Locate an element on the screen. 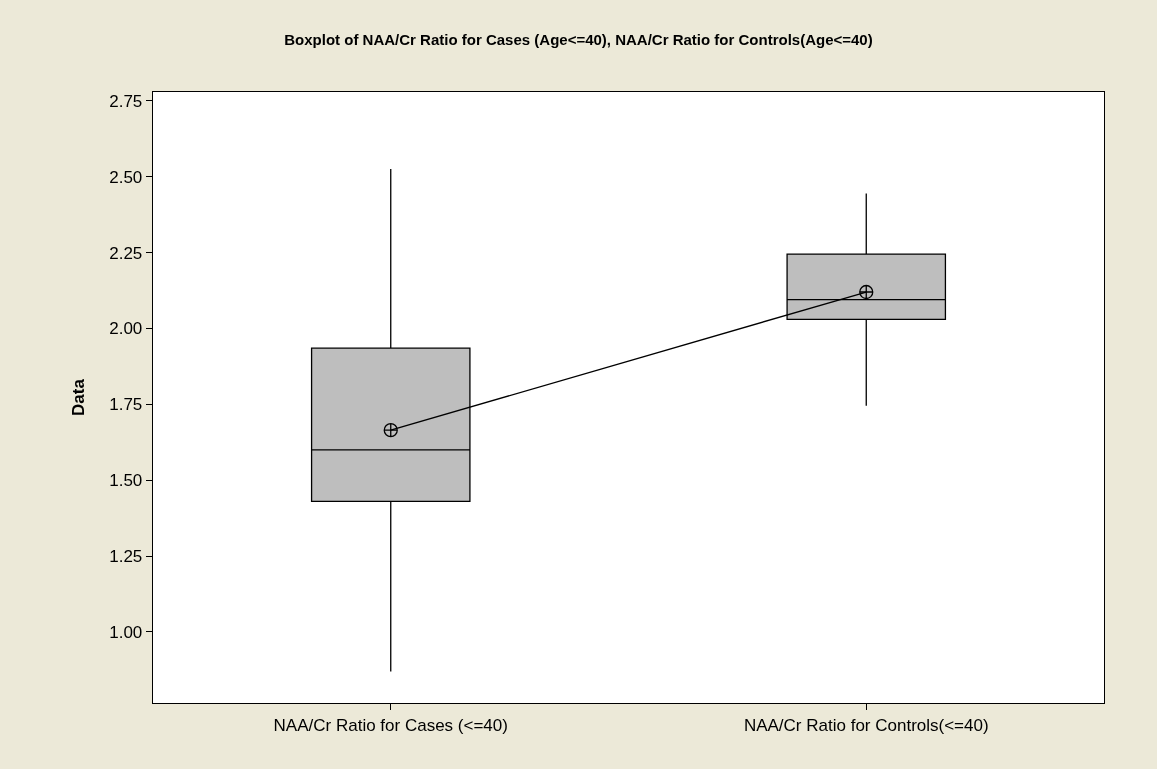 The height and width of the screenshot is (769, 1157). x-tick-label: NAA/Cr Ratio for Cases (<=40) is located at coordinates (390, 725).